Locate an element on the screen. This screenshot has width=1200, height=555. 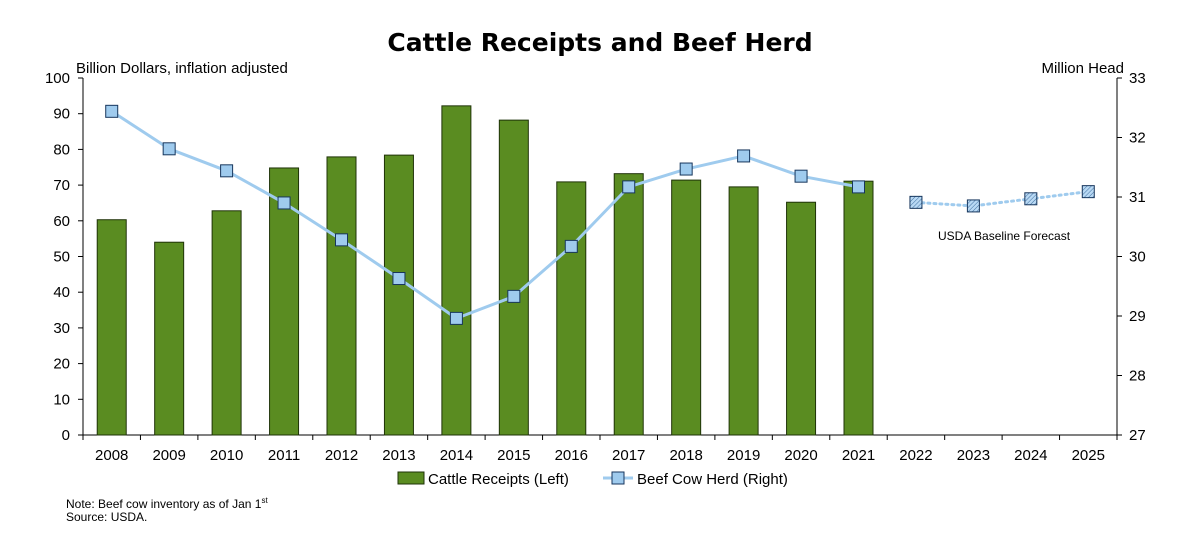
x-tick-label: 2019 is located at coordinates (743, 455).